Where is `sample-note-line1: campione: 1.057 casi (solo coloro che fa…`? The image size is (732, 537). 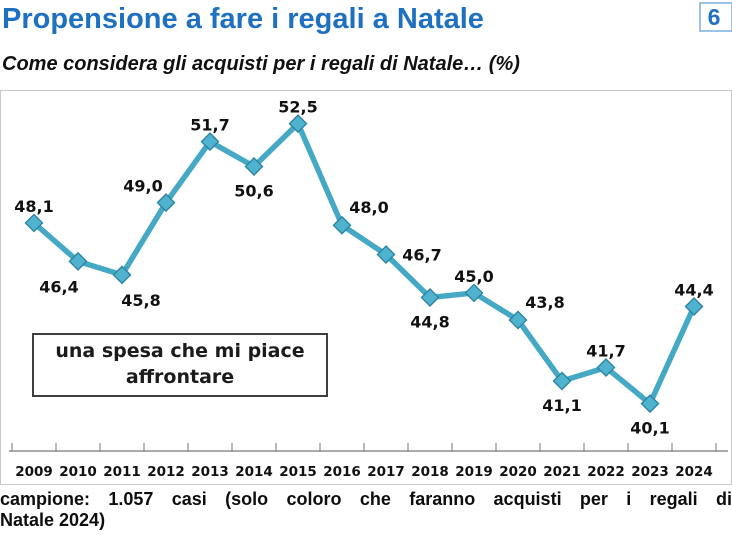 sample-note-line1: campione: 1.057 casi (solo coloro che fa… is located at coordinates (366, 499).